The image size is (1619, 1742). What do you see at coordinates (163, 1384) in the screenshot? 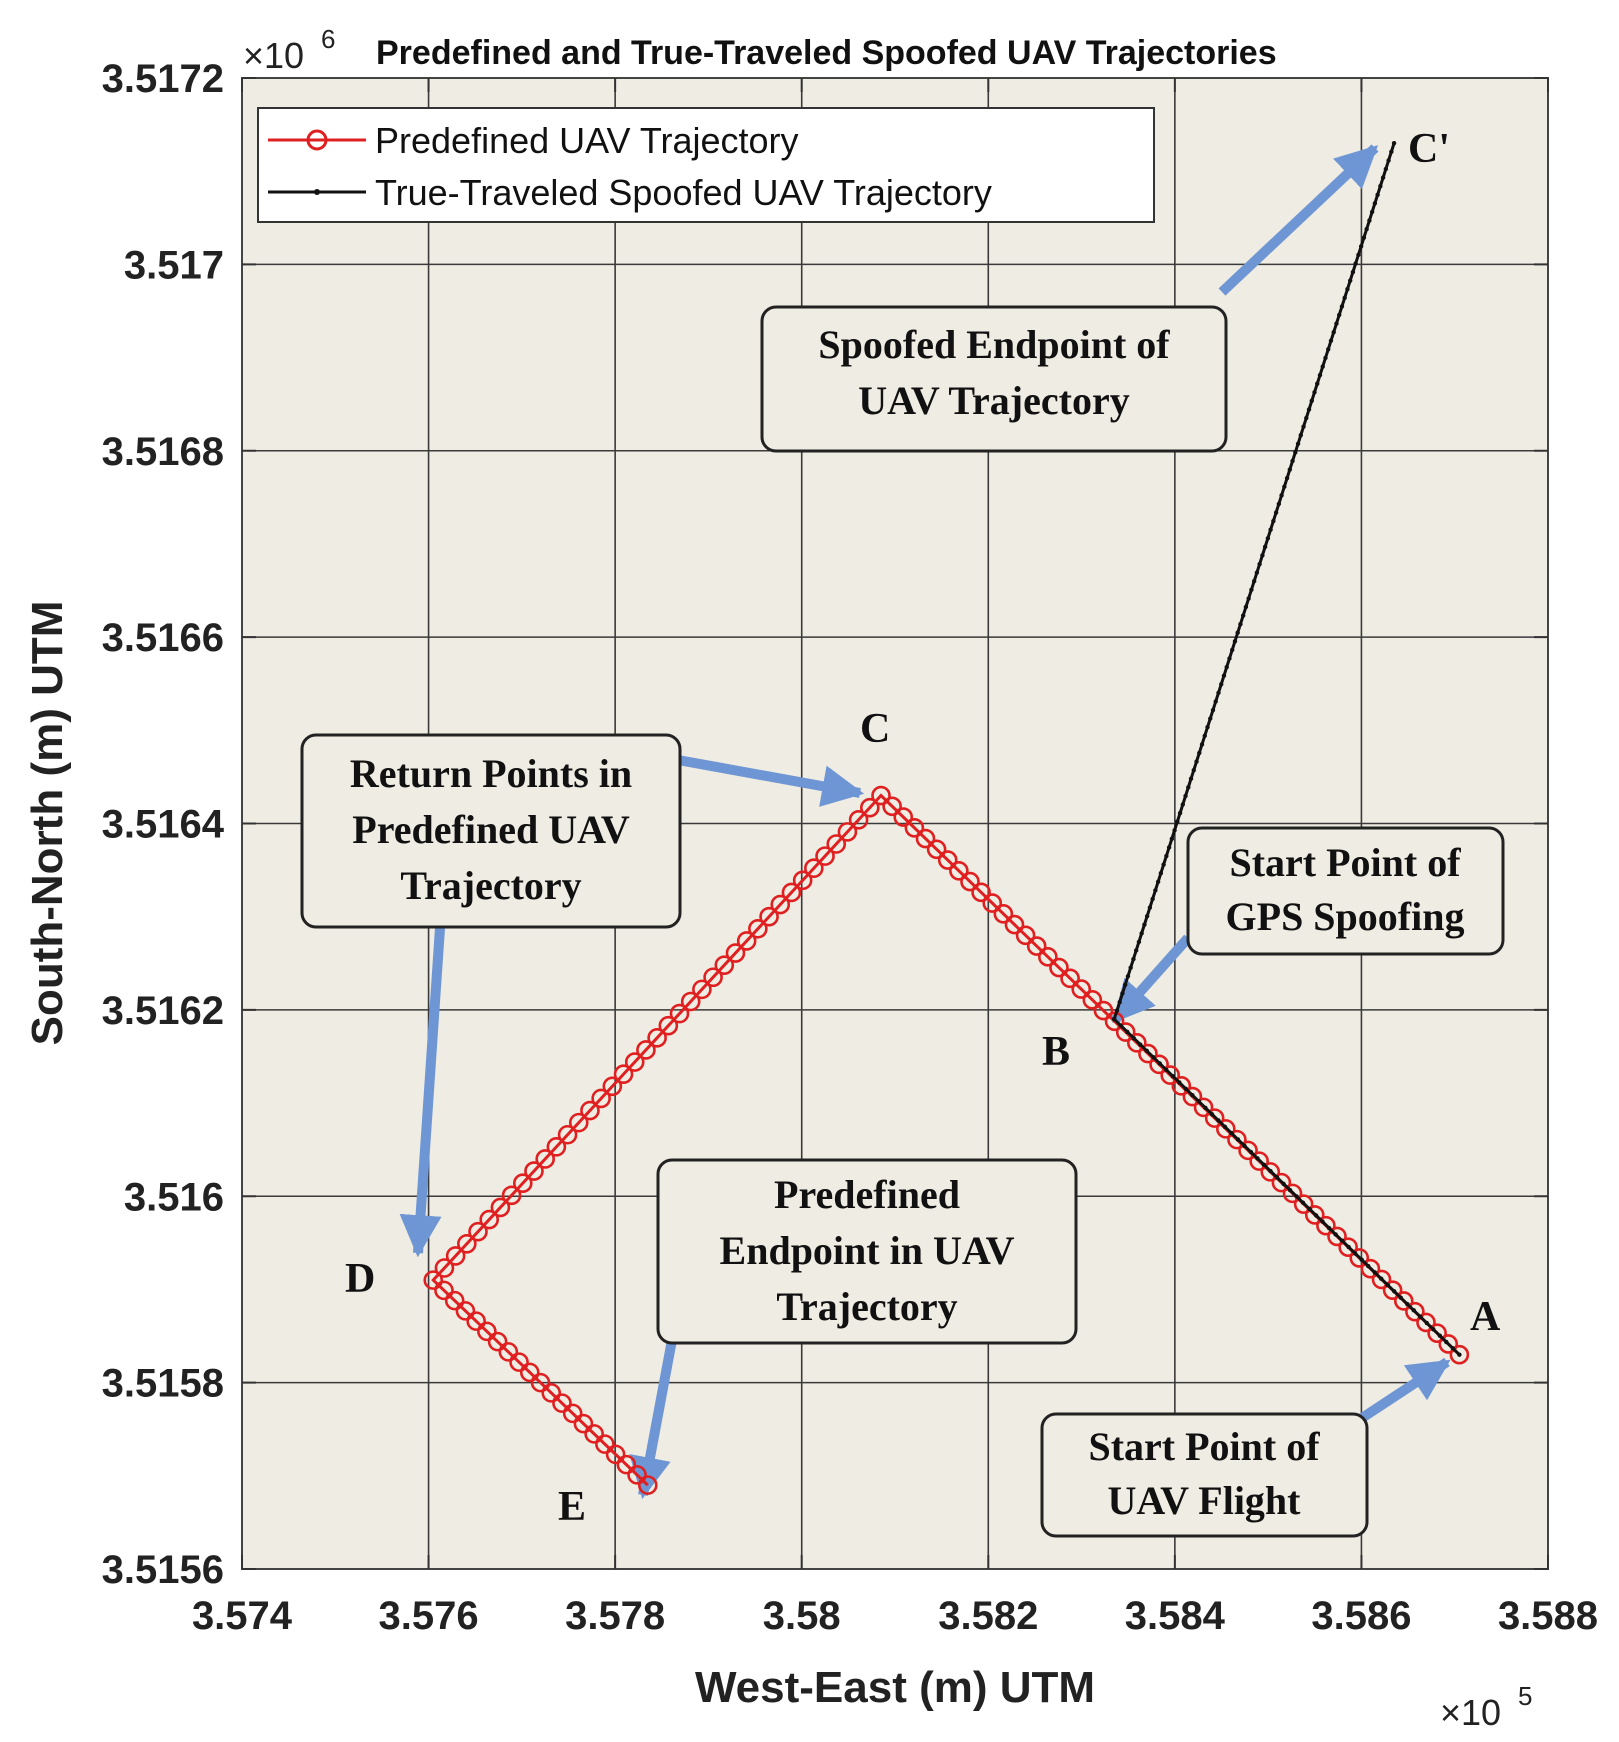
I see `y-tick-label: 3.5158` at bounding box center [163, 1384].